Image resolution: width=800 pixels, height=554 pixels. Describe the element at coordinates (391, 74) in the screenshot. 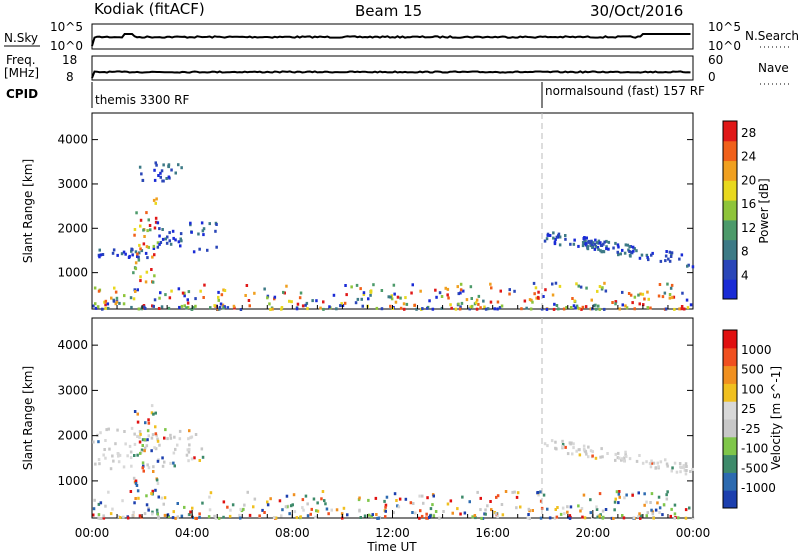

I see `freq-trace` at that location.